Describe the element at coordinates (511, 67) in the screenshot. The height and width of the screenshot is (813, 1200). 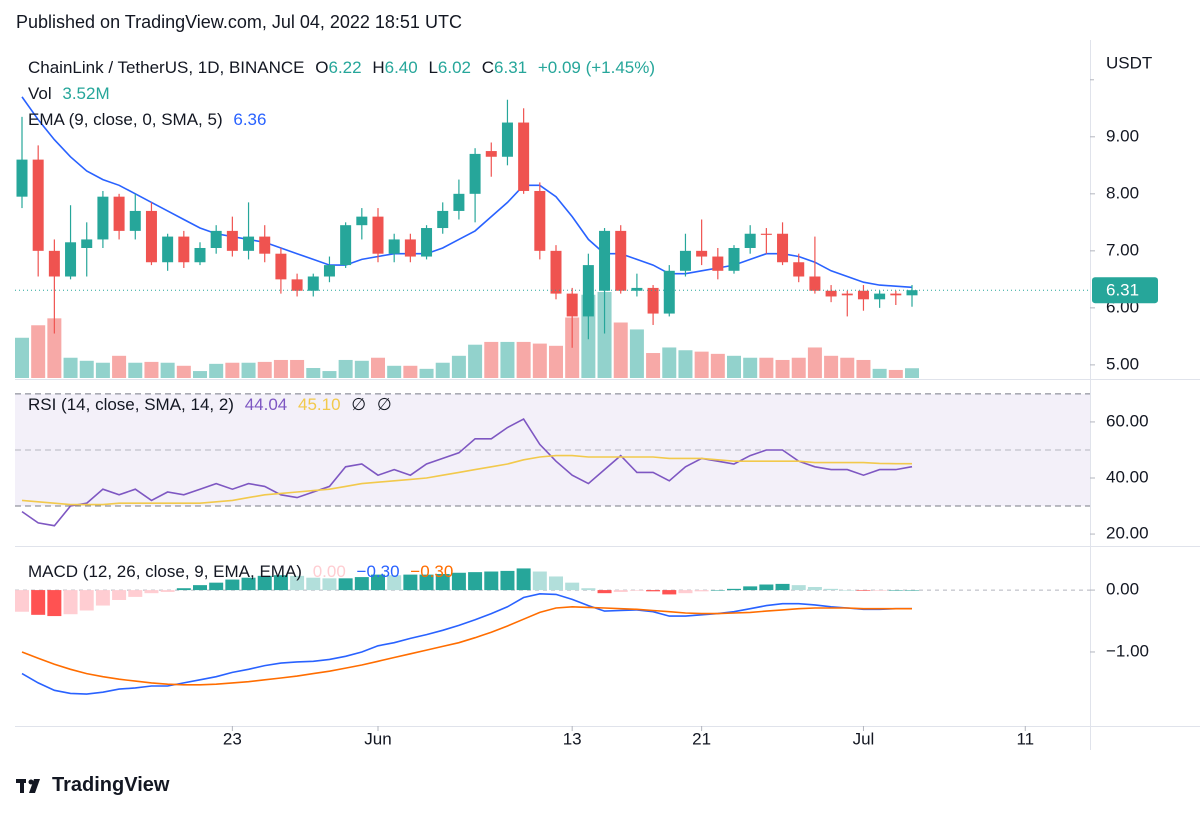
I see `legend-value: 6.31` at that location.